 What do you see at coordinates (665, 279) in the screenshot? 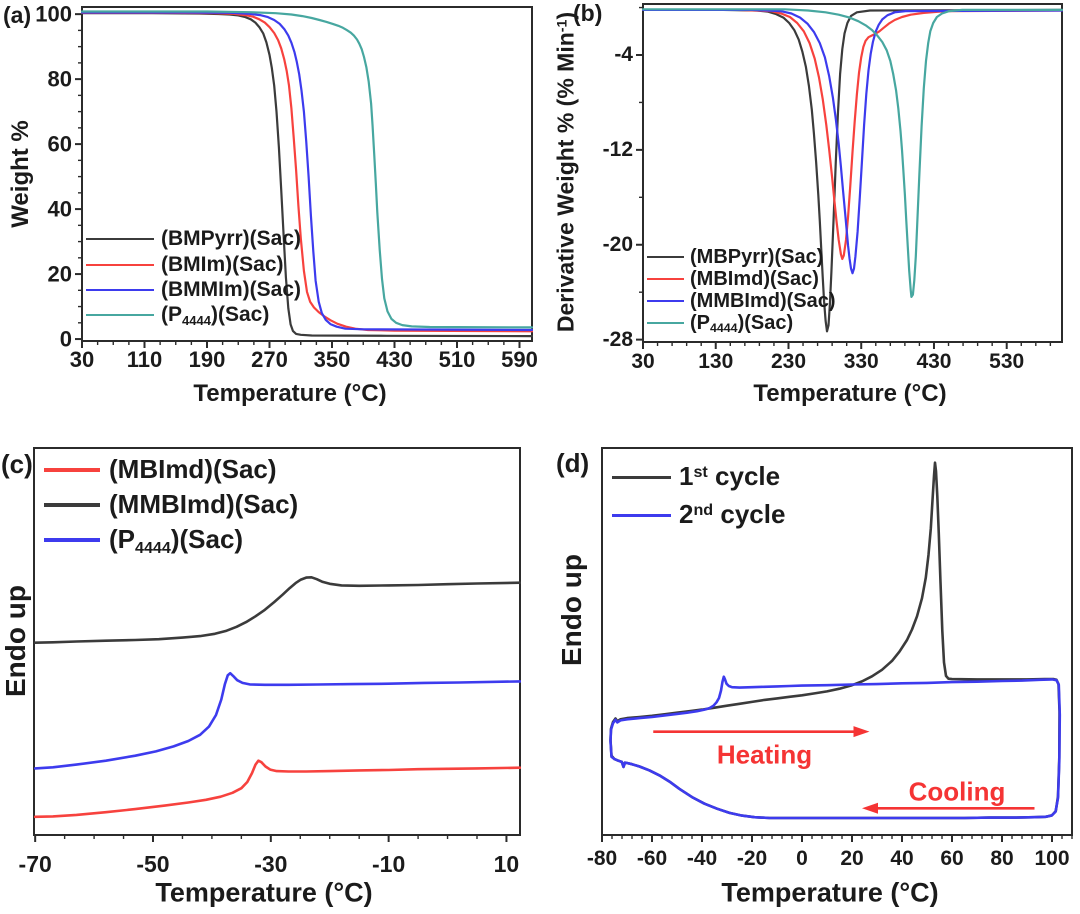
I see `legend-swatch-red-line` at bounding box center [665, 279].